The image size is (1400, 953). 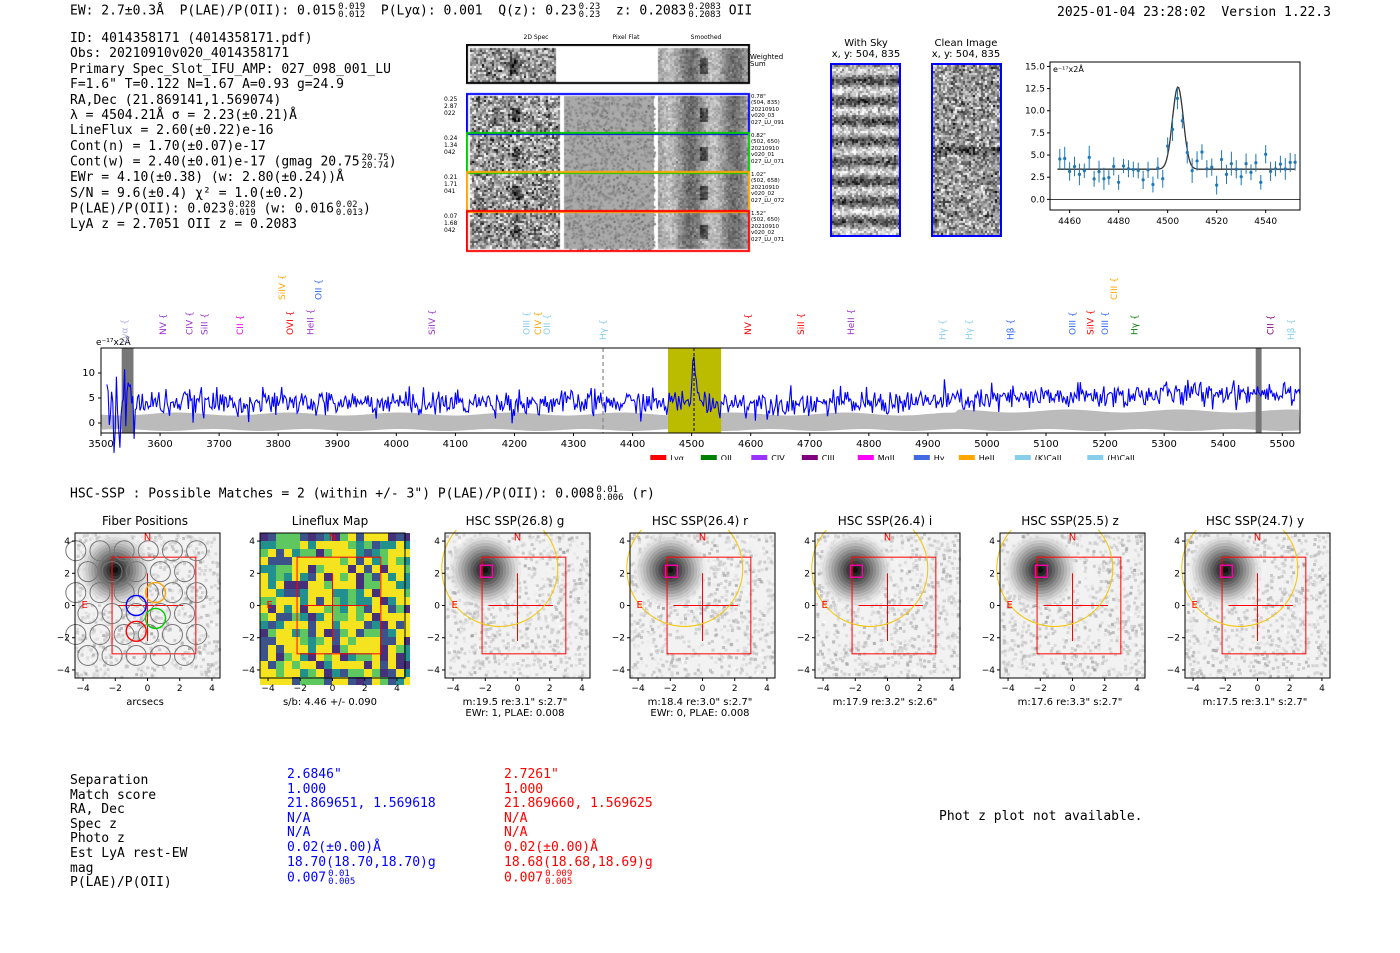 What do you see at coordinates (749, 324) in the screenshot?
I see `spectral-line-label: NV {` at bounding box center [749, 324].